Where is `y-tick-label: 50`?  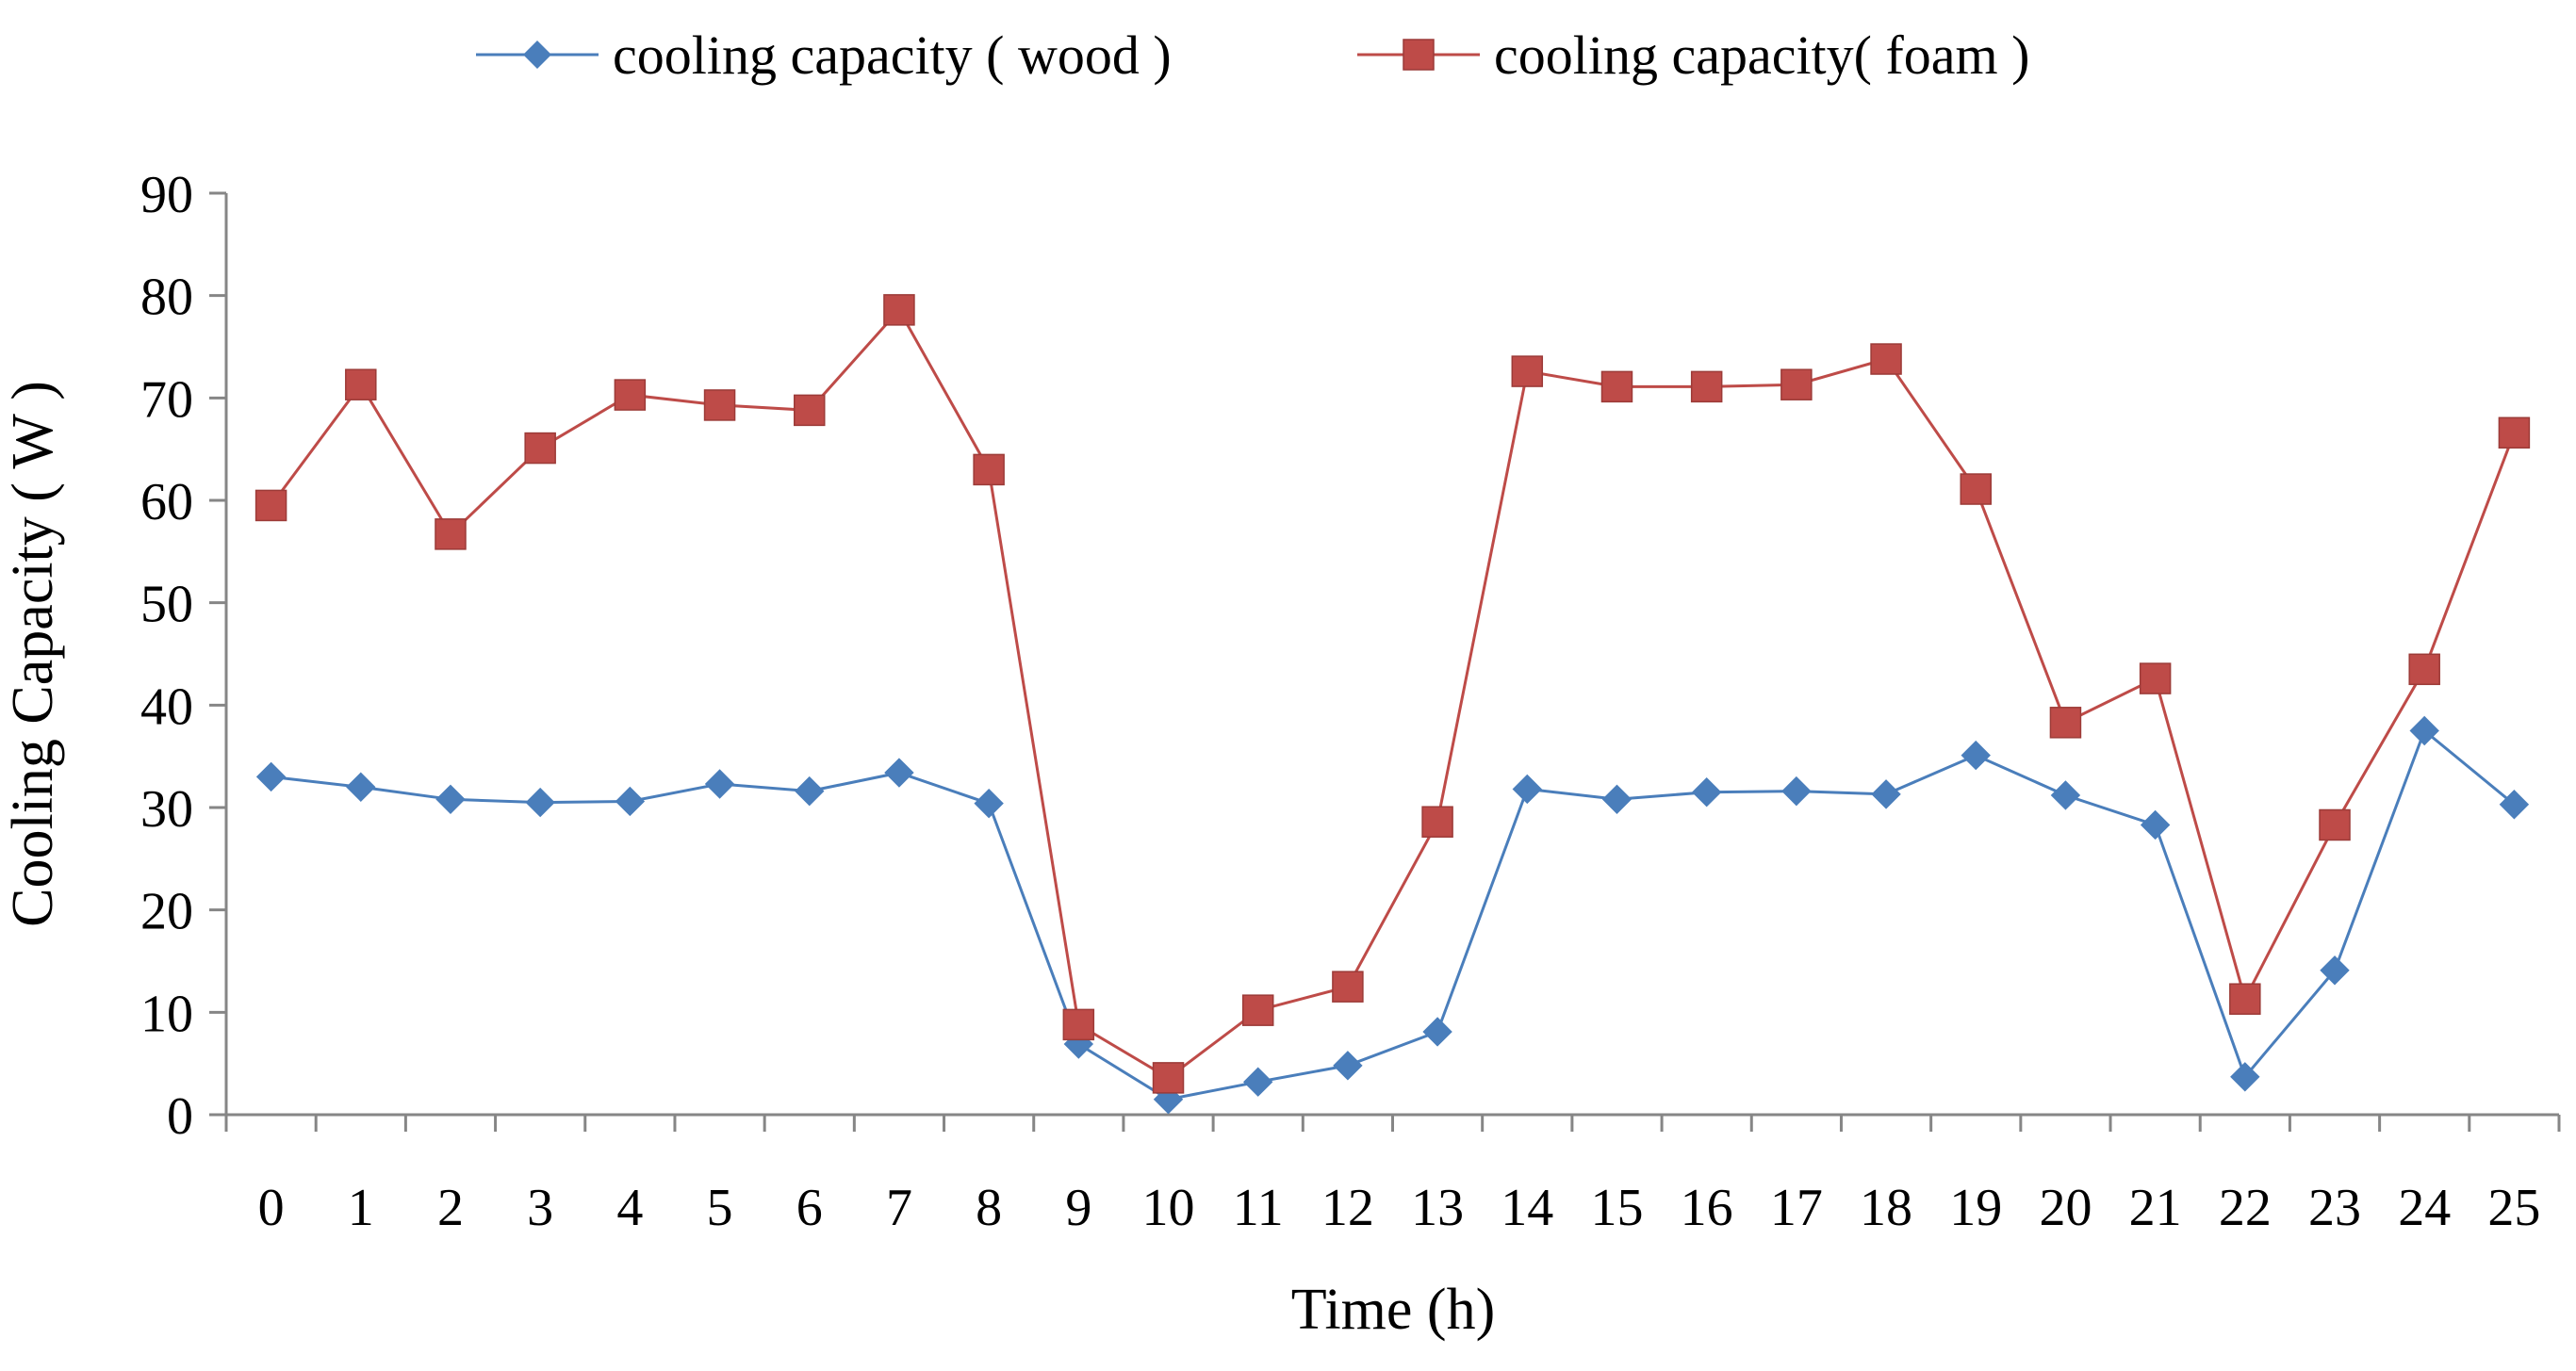 y-tick-label: 50 is located at coordinates (166, 605).